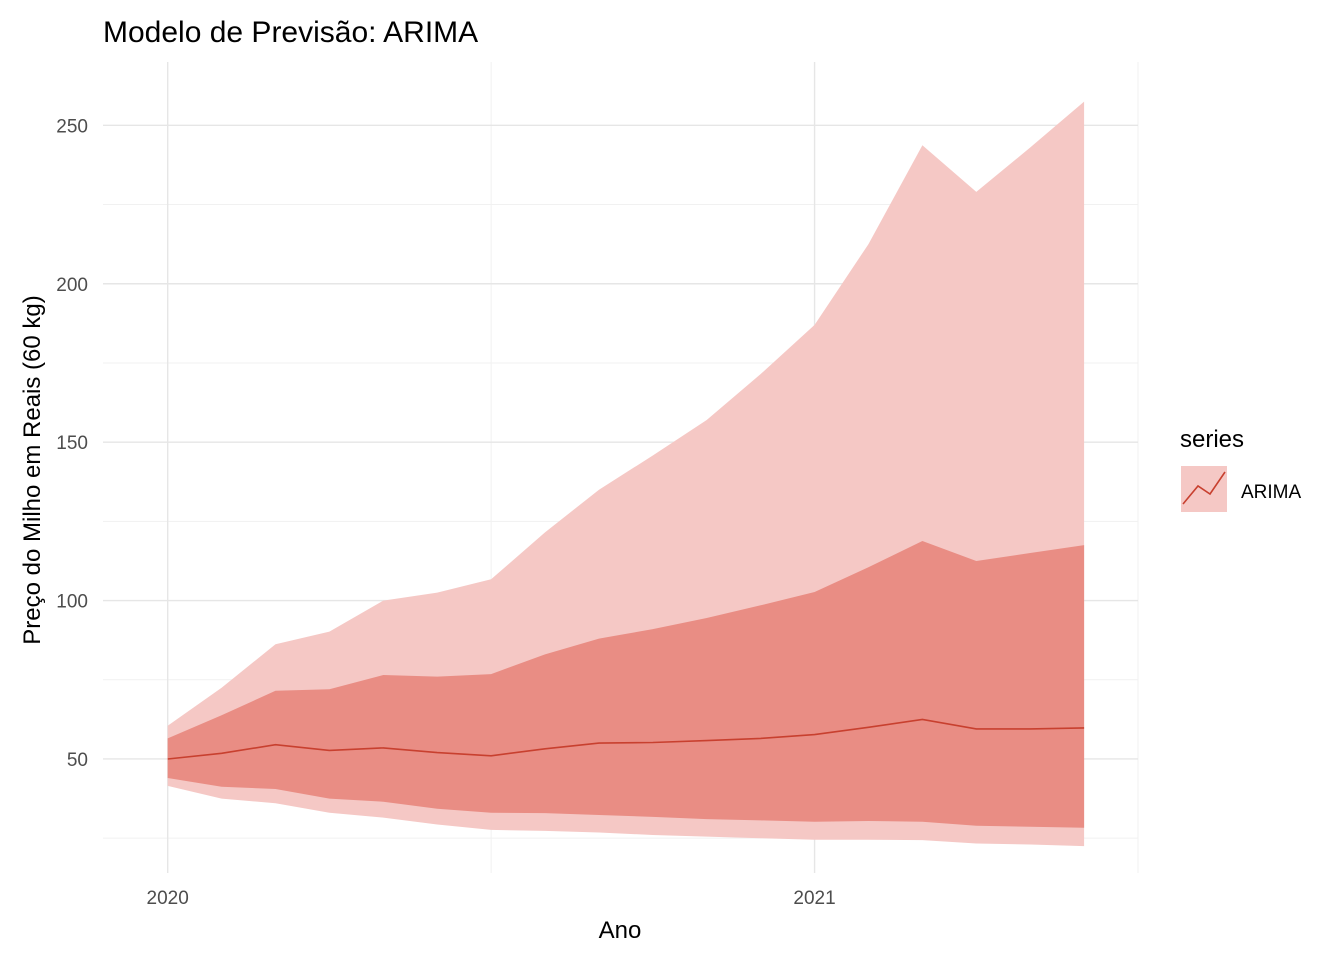 The image size is (1344, 960). What do you see at coordinates (72, 126) in the screenshot?
I see `y-tick-label: 250` at bounding box center [72, 126].